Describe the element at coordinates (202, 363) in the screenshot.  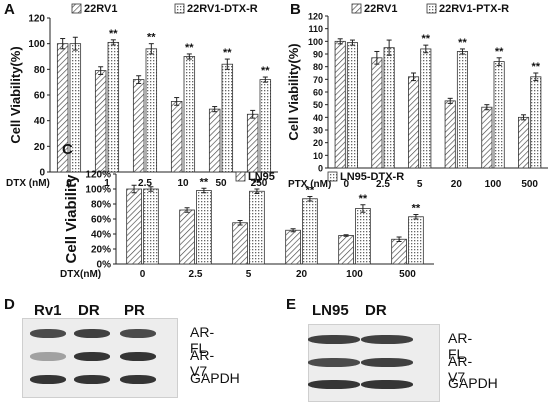
I see `band-label: AR-V7` at that location.